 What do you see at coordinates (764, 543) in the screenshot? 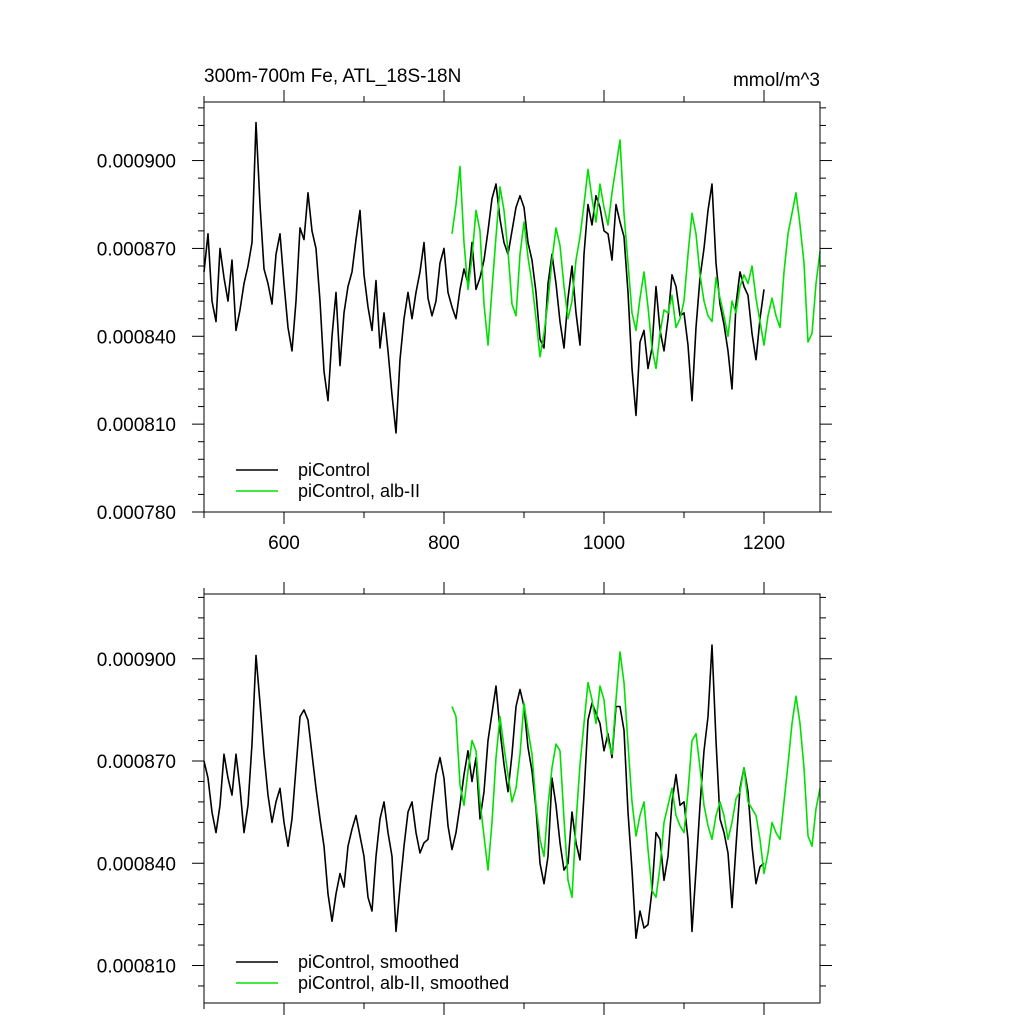
I see `x-tick-label: 1200` at bounding box center [764, 543].